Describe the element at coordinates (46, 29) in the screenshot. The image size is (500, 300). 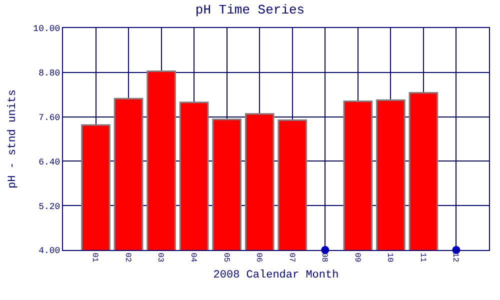
I see `y-tick-label: 10.00` at that location.